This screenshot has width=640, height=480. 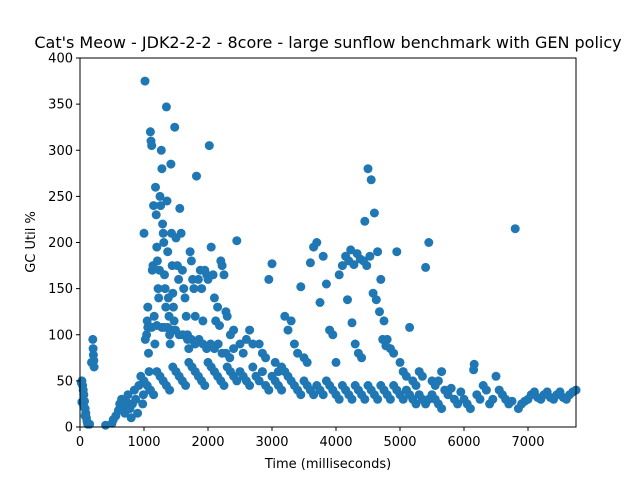 I want to click on x-tick-label: 6000, so click(x=463, y=442).